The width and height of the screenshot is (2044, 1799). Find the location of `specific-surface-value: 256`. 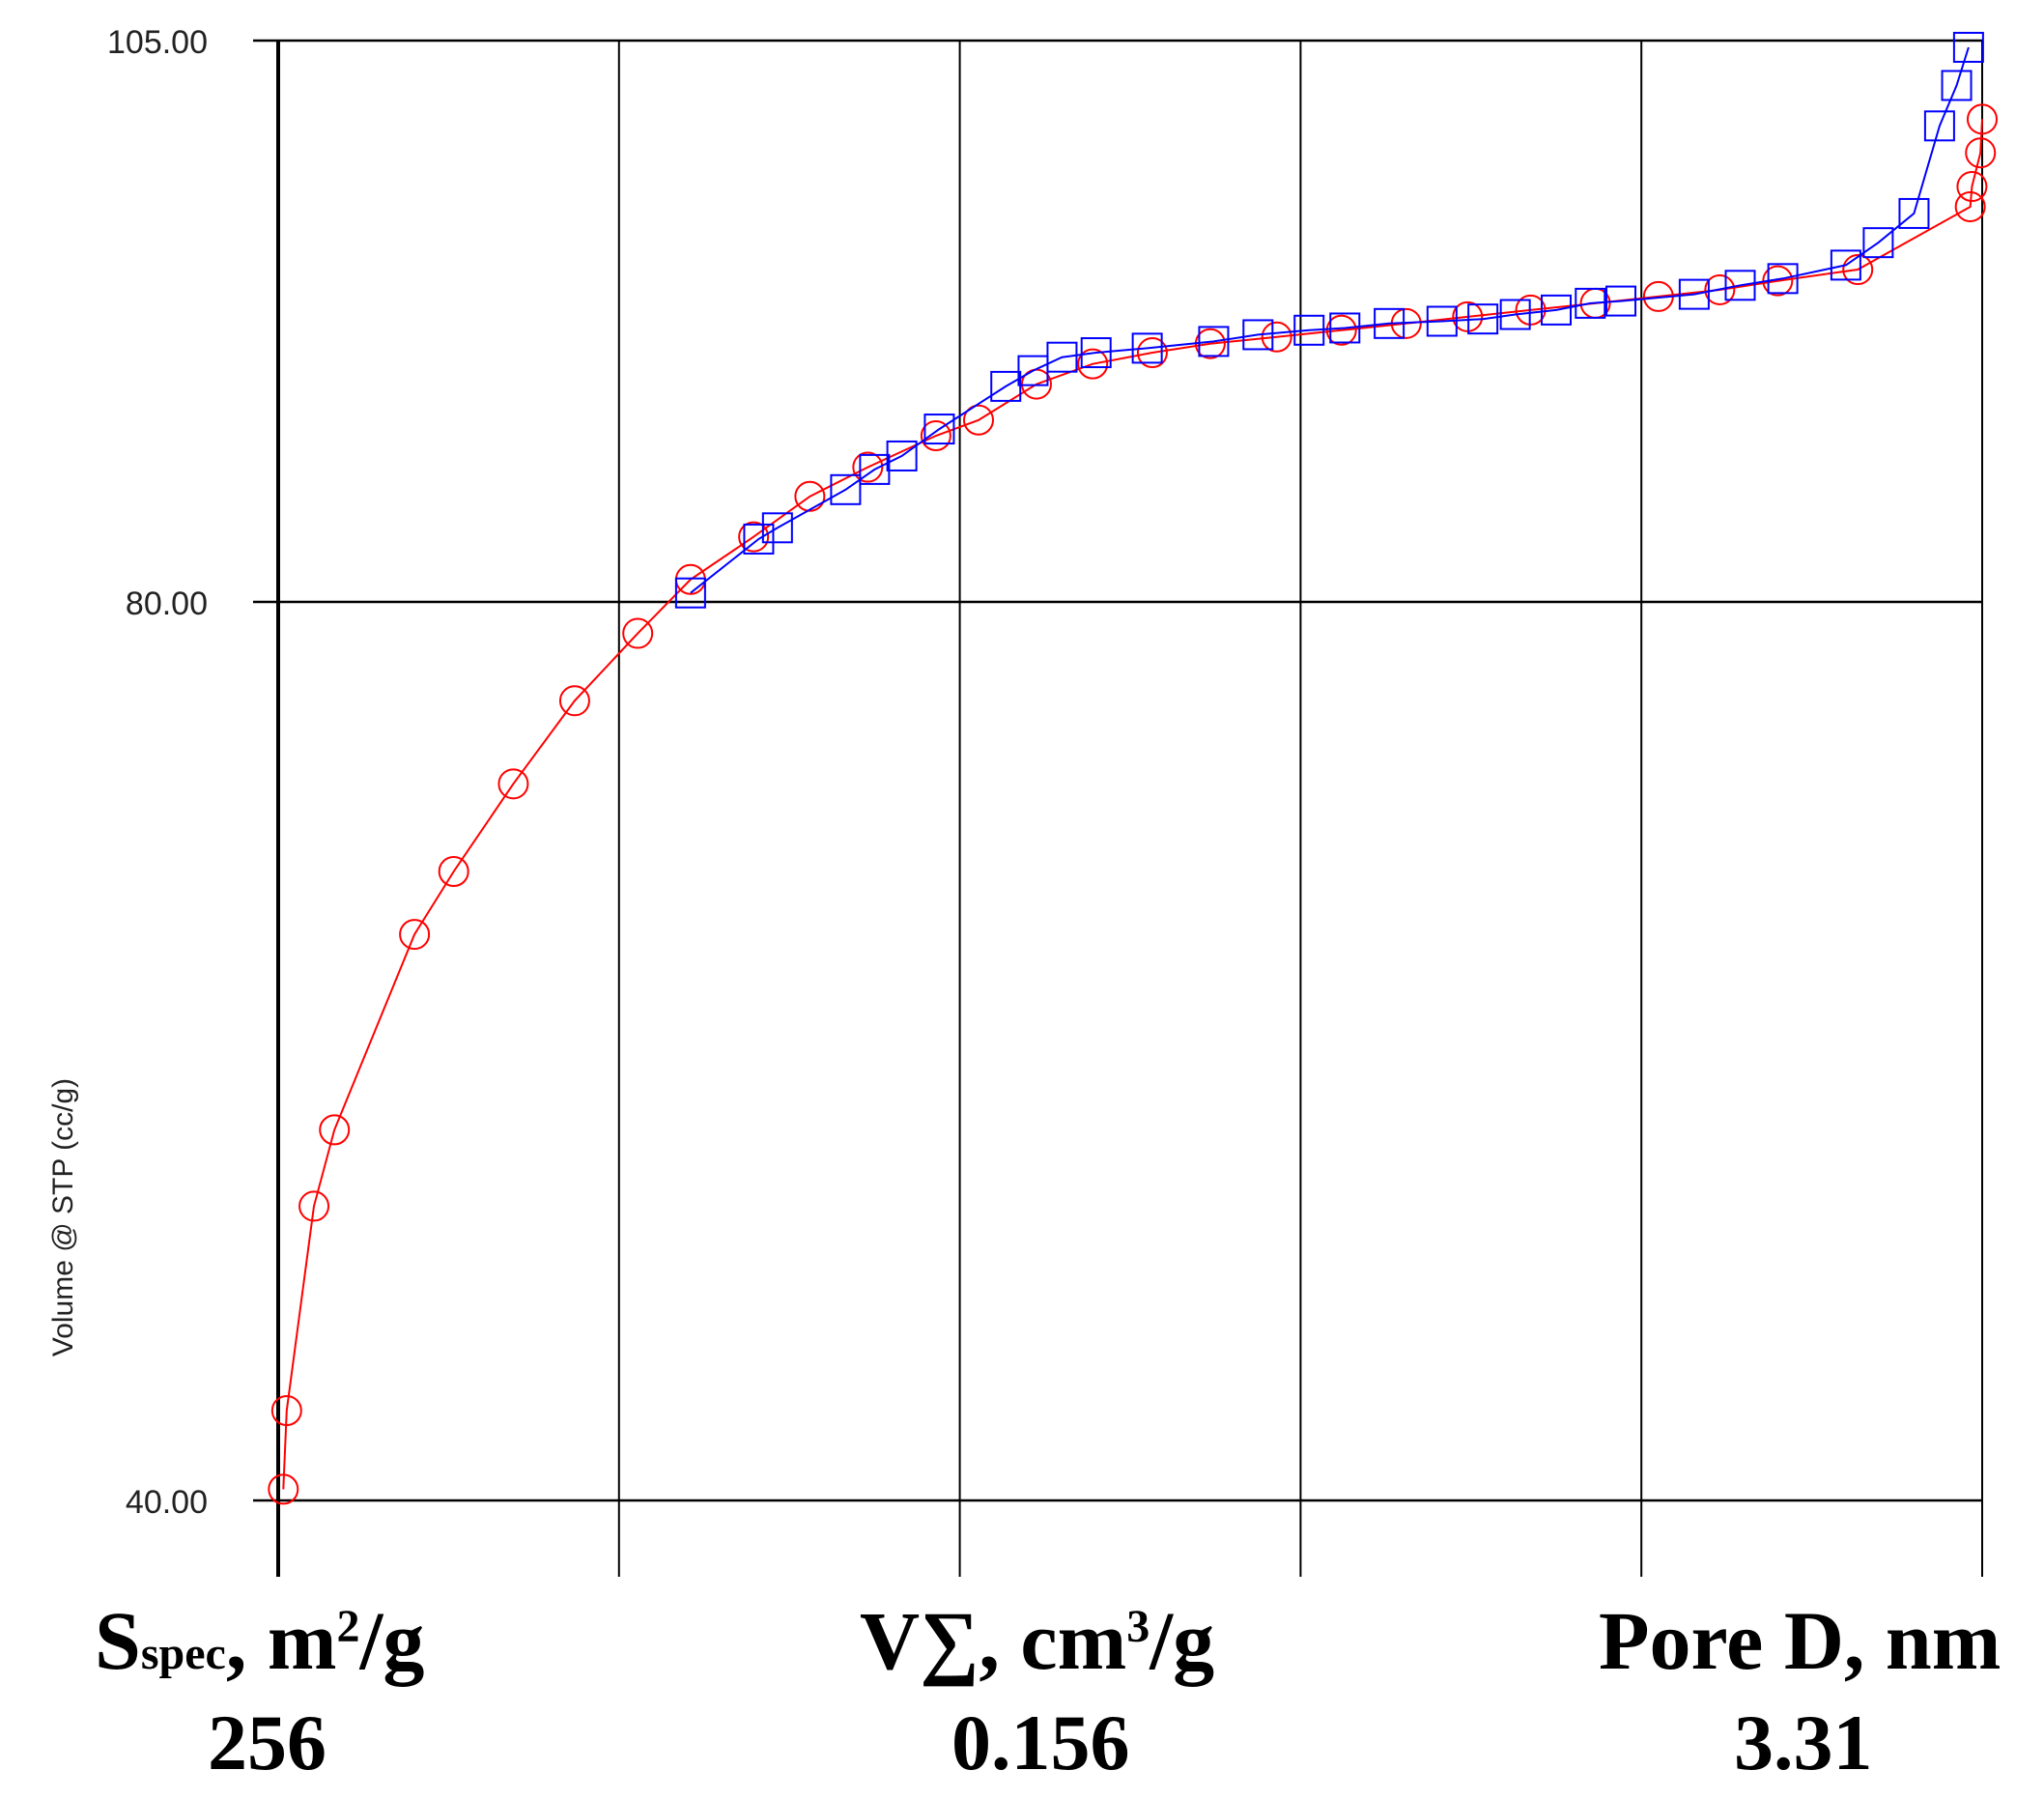

specific-surface-value: 256 is located at coordinates (267, 1743).